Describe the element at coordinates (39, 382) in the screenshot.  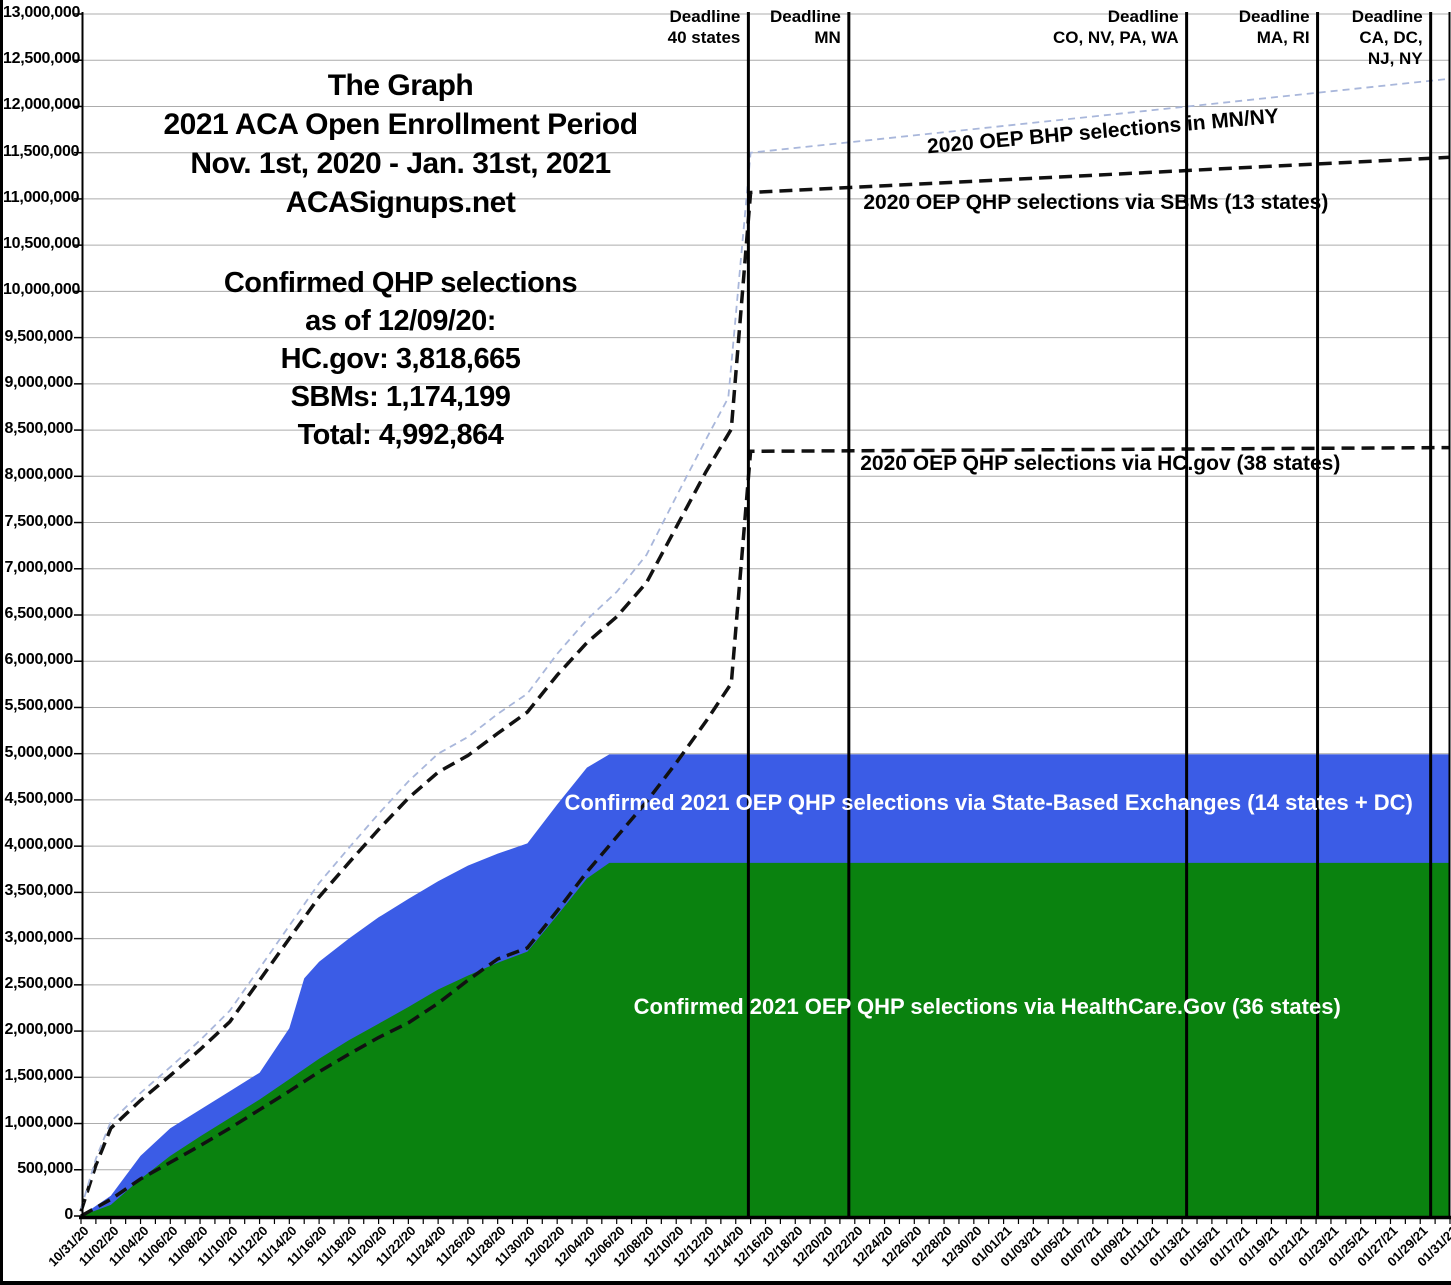
I see `y-axis-label: 9,000,000` at that location.